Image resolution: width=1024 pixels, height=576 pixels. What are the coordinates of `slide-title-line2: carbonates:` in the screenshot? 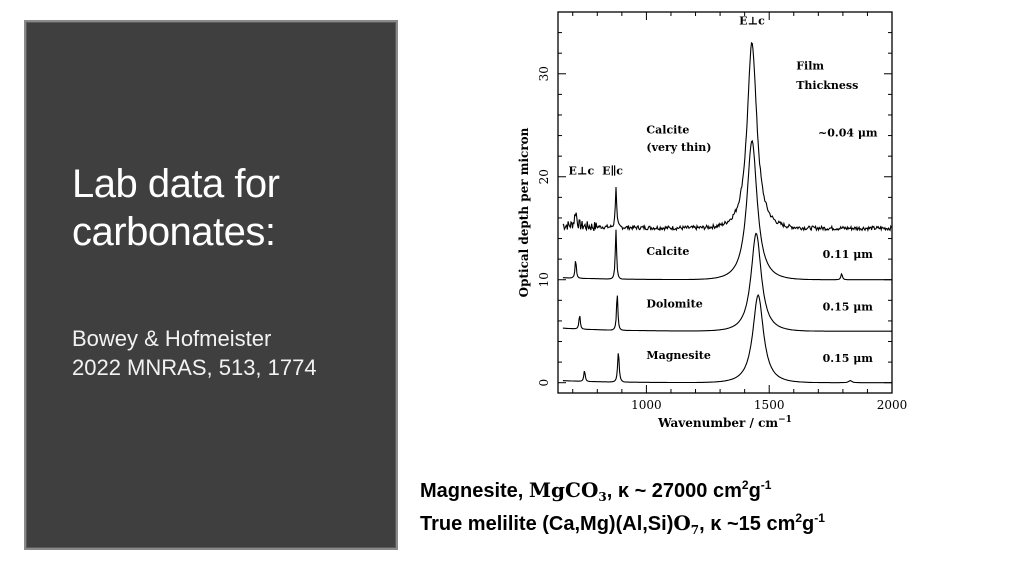 It's located at (174, 232).